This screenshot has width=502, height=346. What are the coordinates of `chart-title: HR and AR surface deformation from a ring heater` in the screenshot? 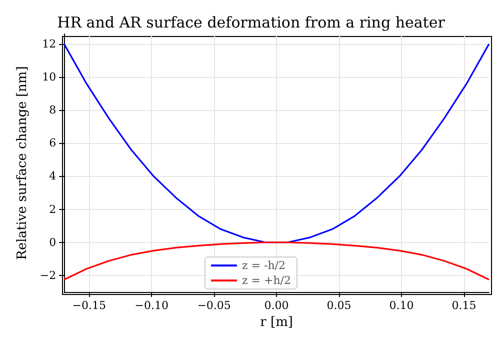 It's located at (251, 23).